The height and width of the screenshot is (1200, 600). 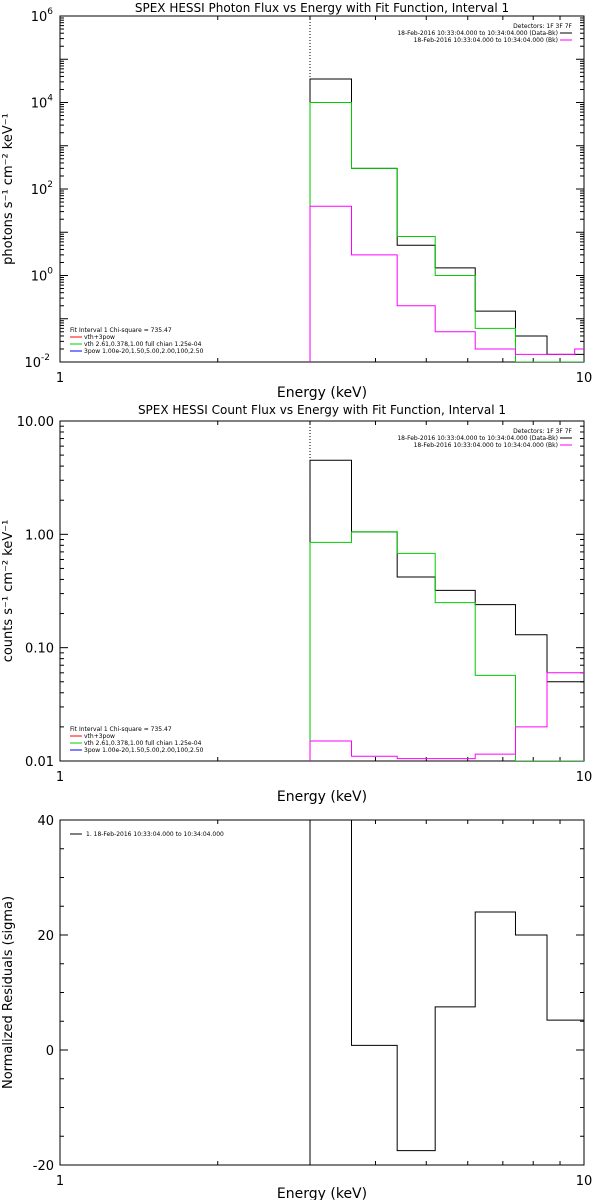 I want to click on y-tick-label: 10⁰, so click(x=42, y=276).